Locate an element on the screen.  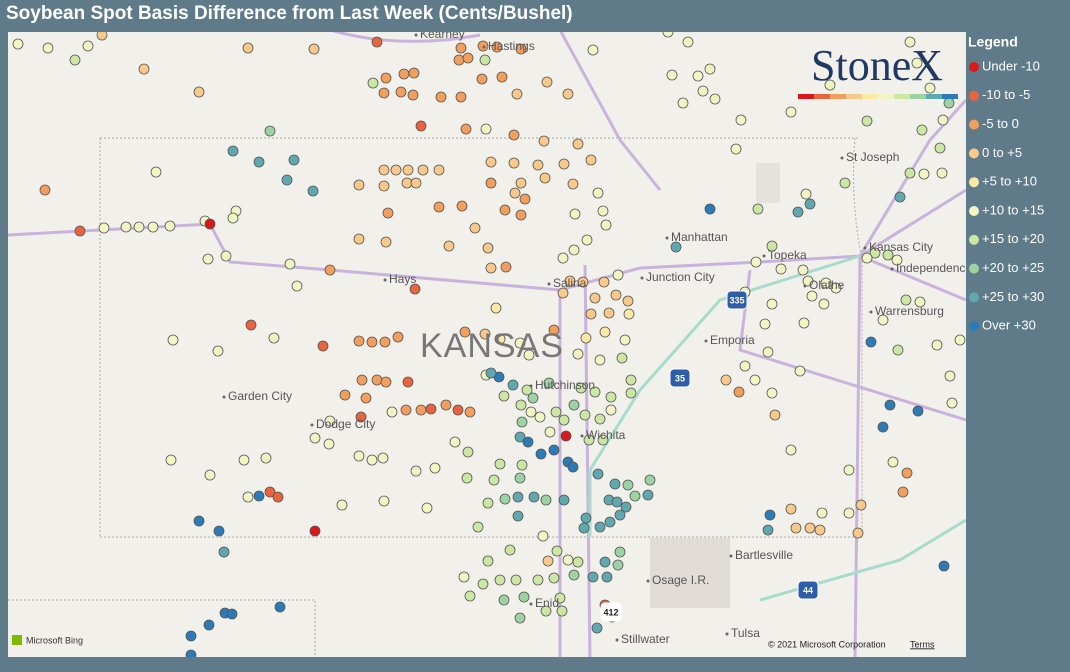
place-label: Wichita is located at coordinates (606, 435).